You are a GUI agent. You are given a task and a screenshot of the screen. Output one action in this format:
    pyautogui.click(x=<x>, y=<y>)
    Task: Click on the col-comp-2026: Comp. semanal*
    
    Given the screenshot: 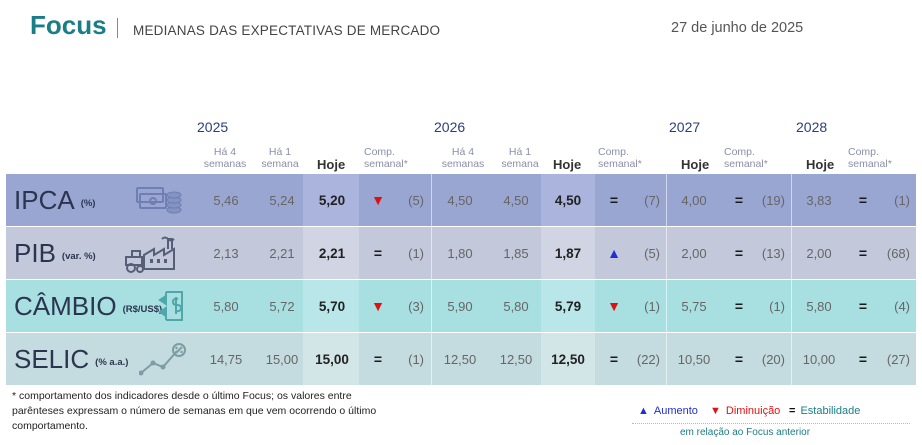 What is the action you would take?
    pyautogui.click(x=620, y=158)
    